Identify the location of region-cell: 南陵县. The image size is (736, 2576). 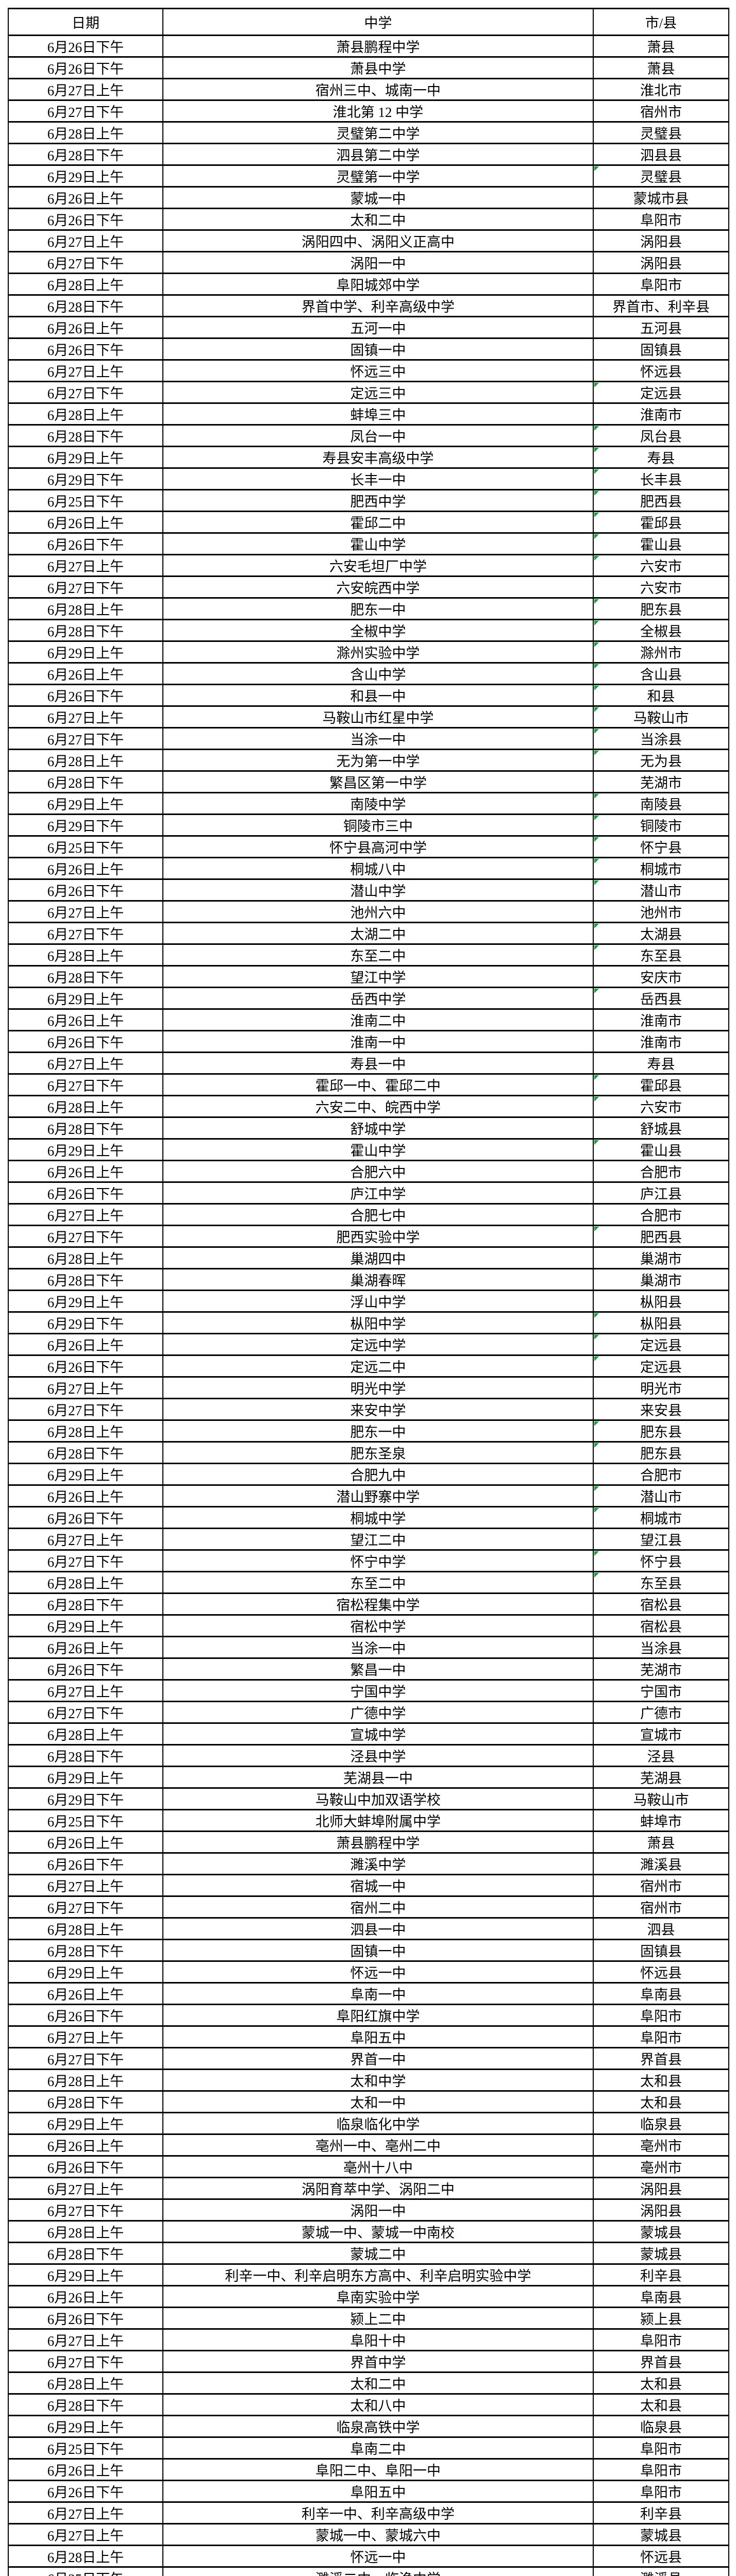
(661, 804).